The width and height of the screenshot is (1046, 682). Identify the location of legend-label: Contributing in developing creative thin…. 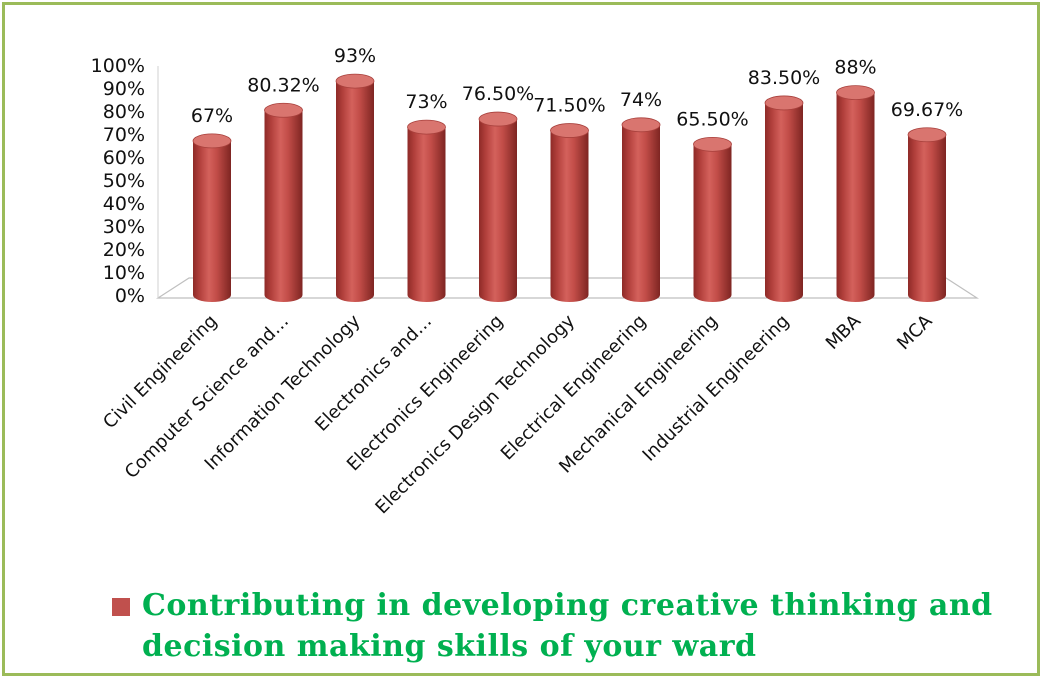
(567, 626).